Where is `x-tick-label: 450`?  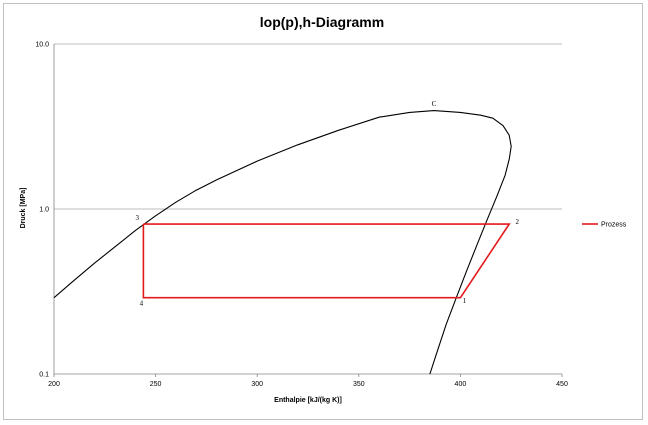 x-tick-label: 450 is located at coordinates (562, 384).